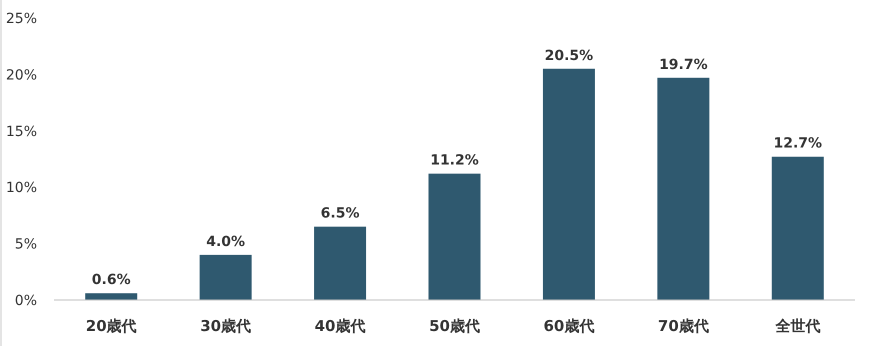  Describe the element at coordinates (340, 214) in the screenshot. I see `data-label: 6.5%` at that location.